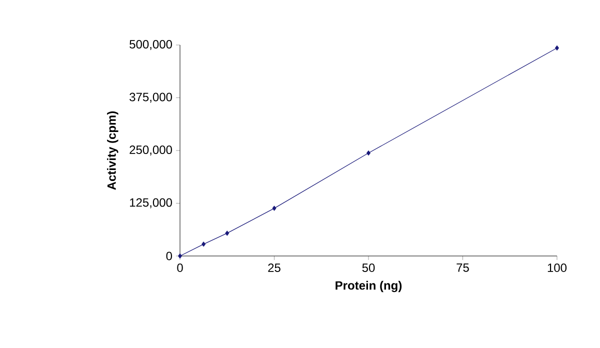 The width and height of the screenshot is (600, 348). What do you see at coordinates (274, 268) in the screenshot?
I see `x-tick-label: 25` at bounding box center [274, 268].